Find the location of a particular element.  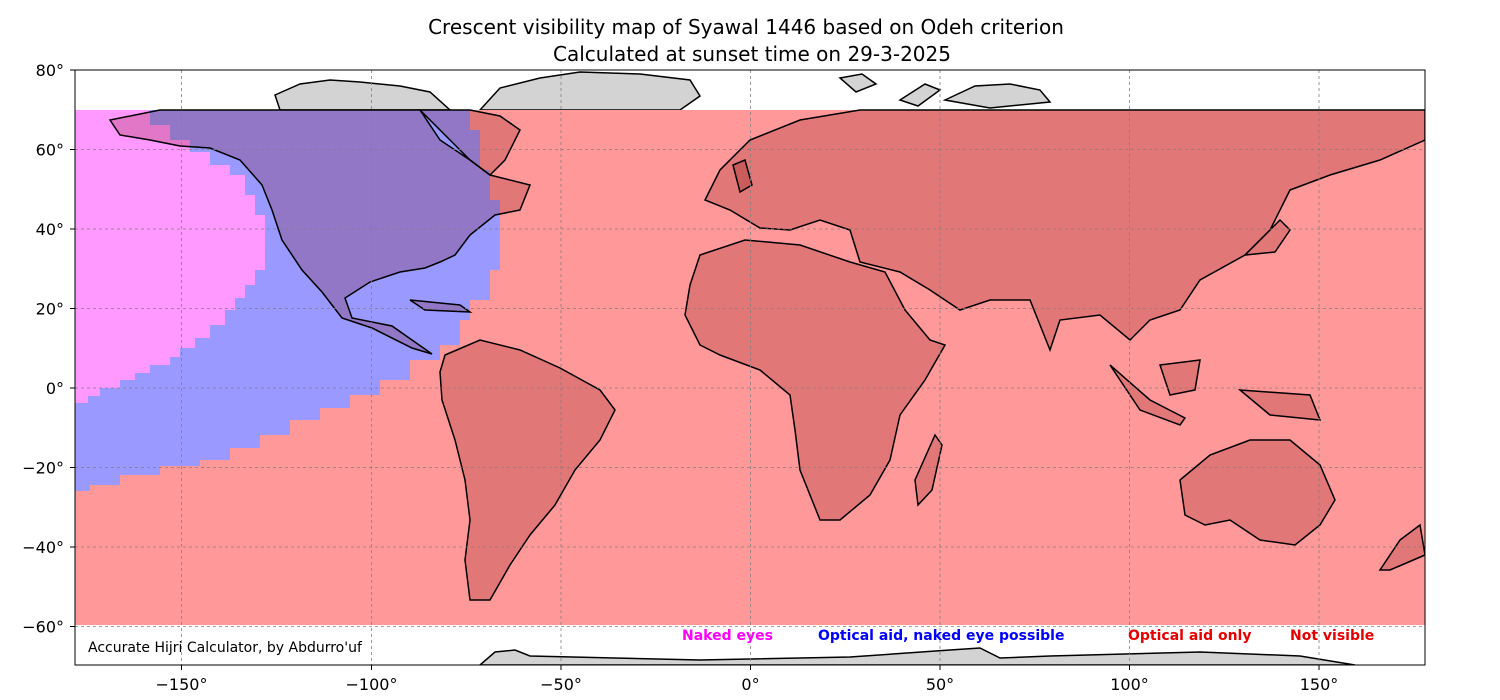

zone-naked-eye is located at coordinates (170, 256).